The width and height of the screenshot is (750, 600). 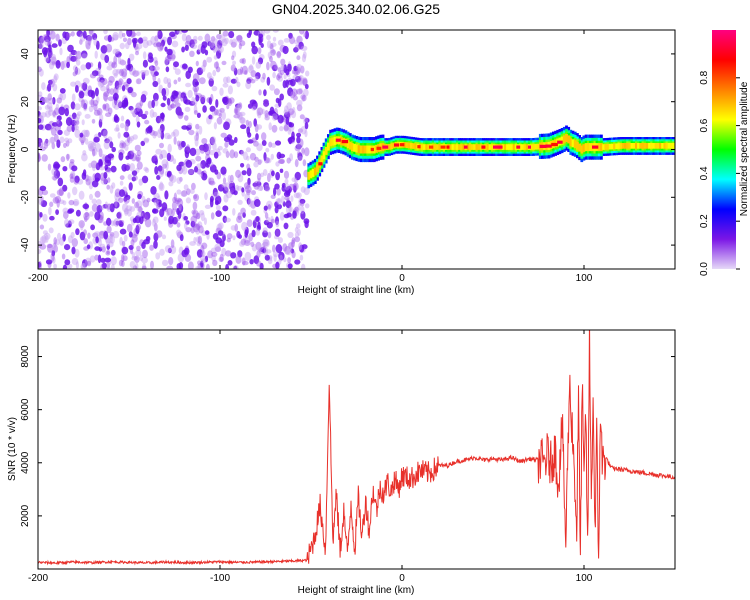 What do you see at coordinates (704, 269) in the screenshot?
I see `colorbar-tick-label: 0.0` at bounding box center [704, 269].